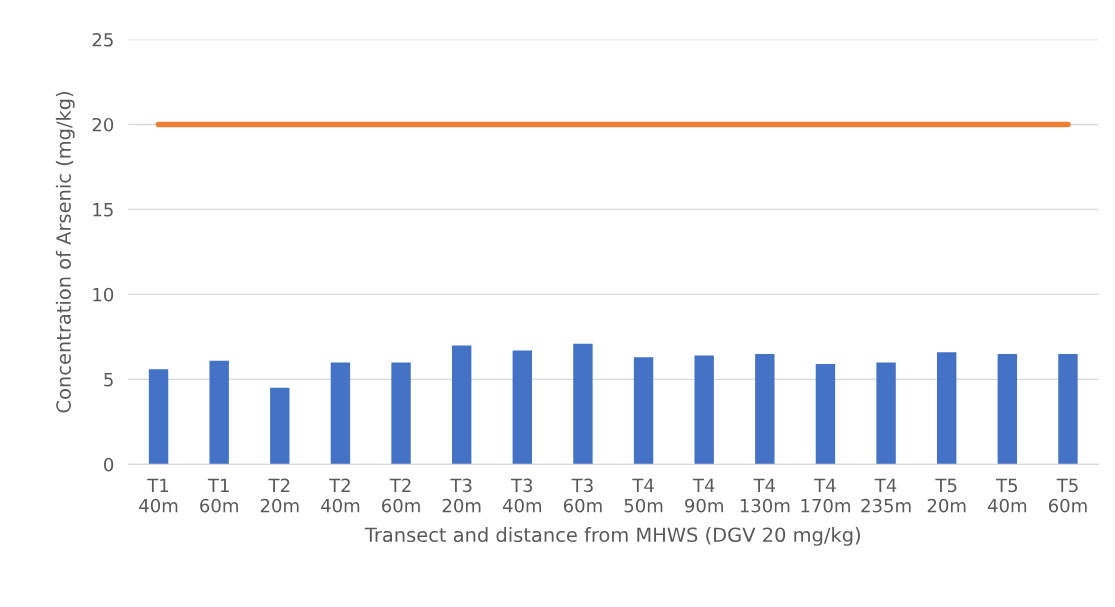  What do you see at coordinates (946, 495) in the screenshot?
I see `x-tick-label: T5 20m` at bounding box center [946, 495].